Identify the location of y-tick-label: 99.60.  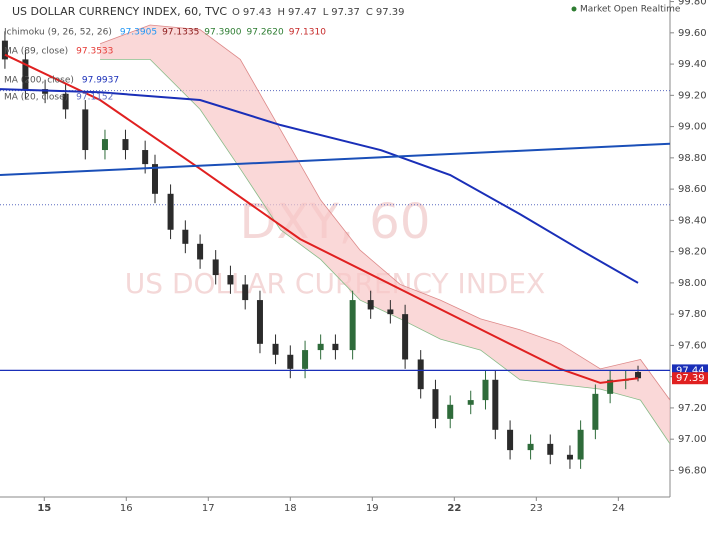
(692, 33).